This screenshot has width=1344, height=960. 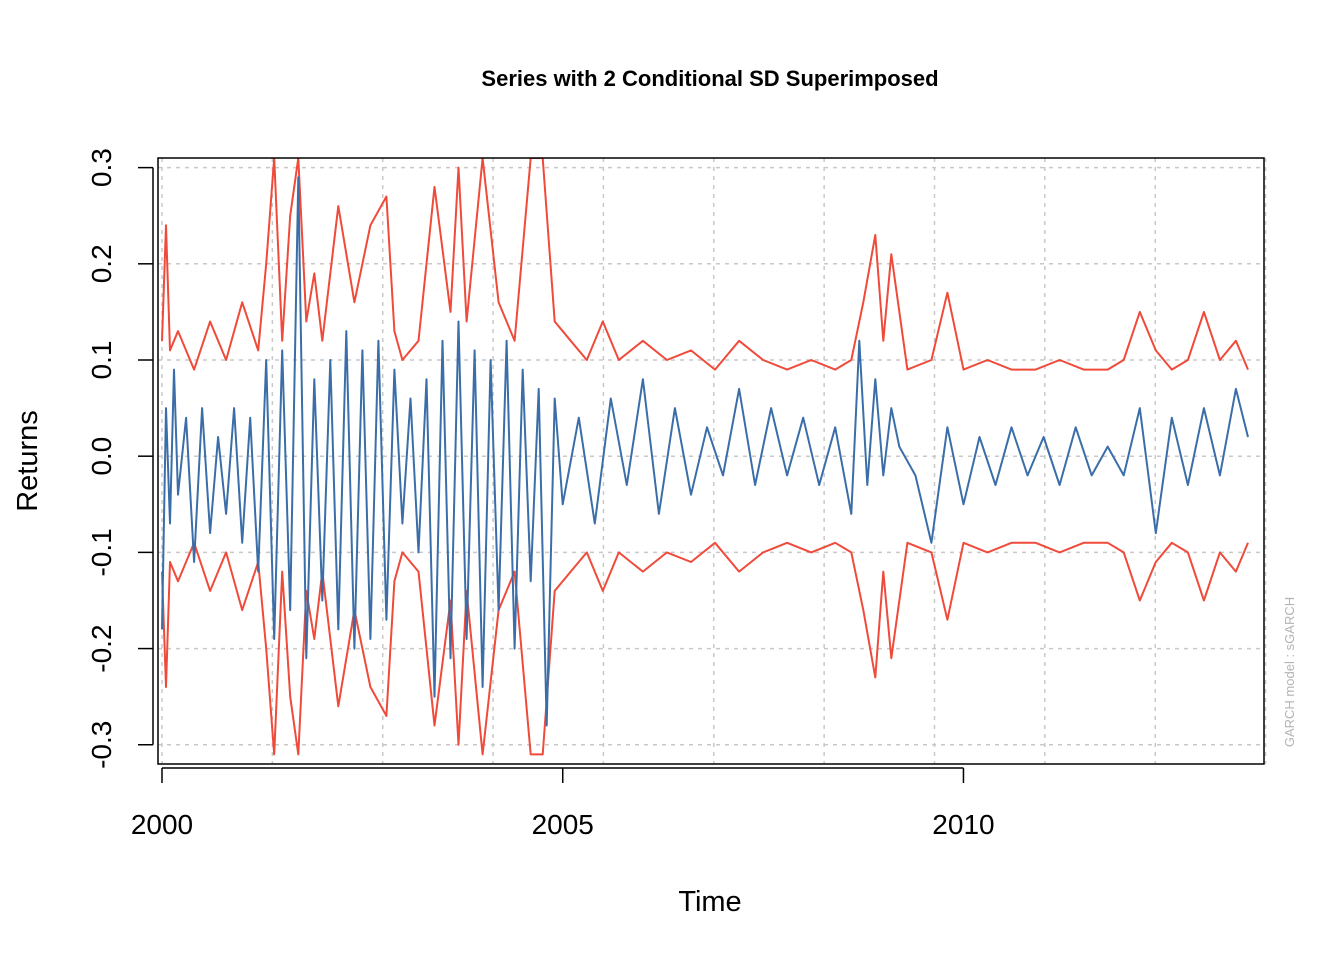 I want to click on y-tick-label: -0.1, so click(x=101, y=552).